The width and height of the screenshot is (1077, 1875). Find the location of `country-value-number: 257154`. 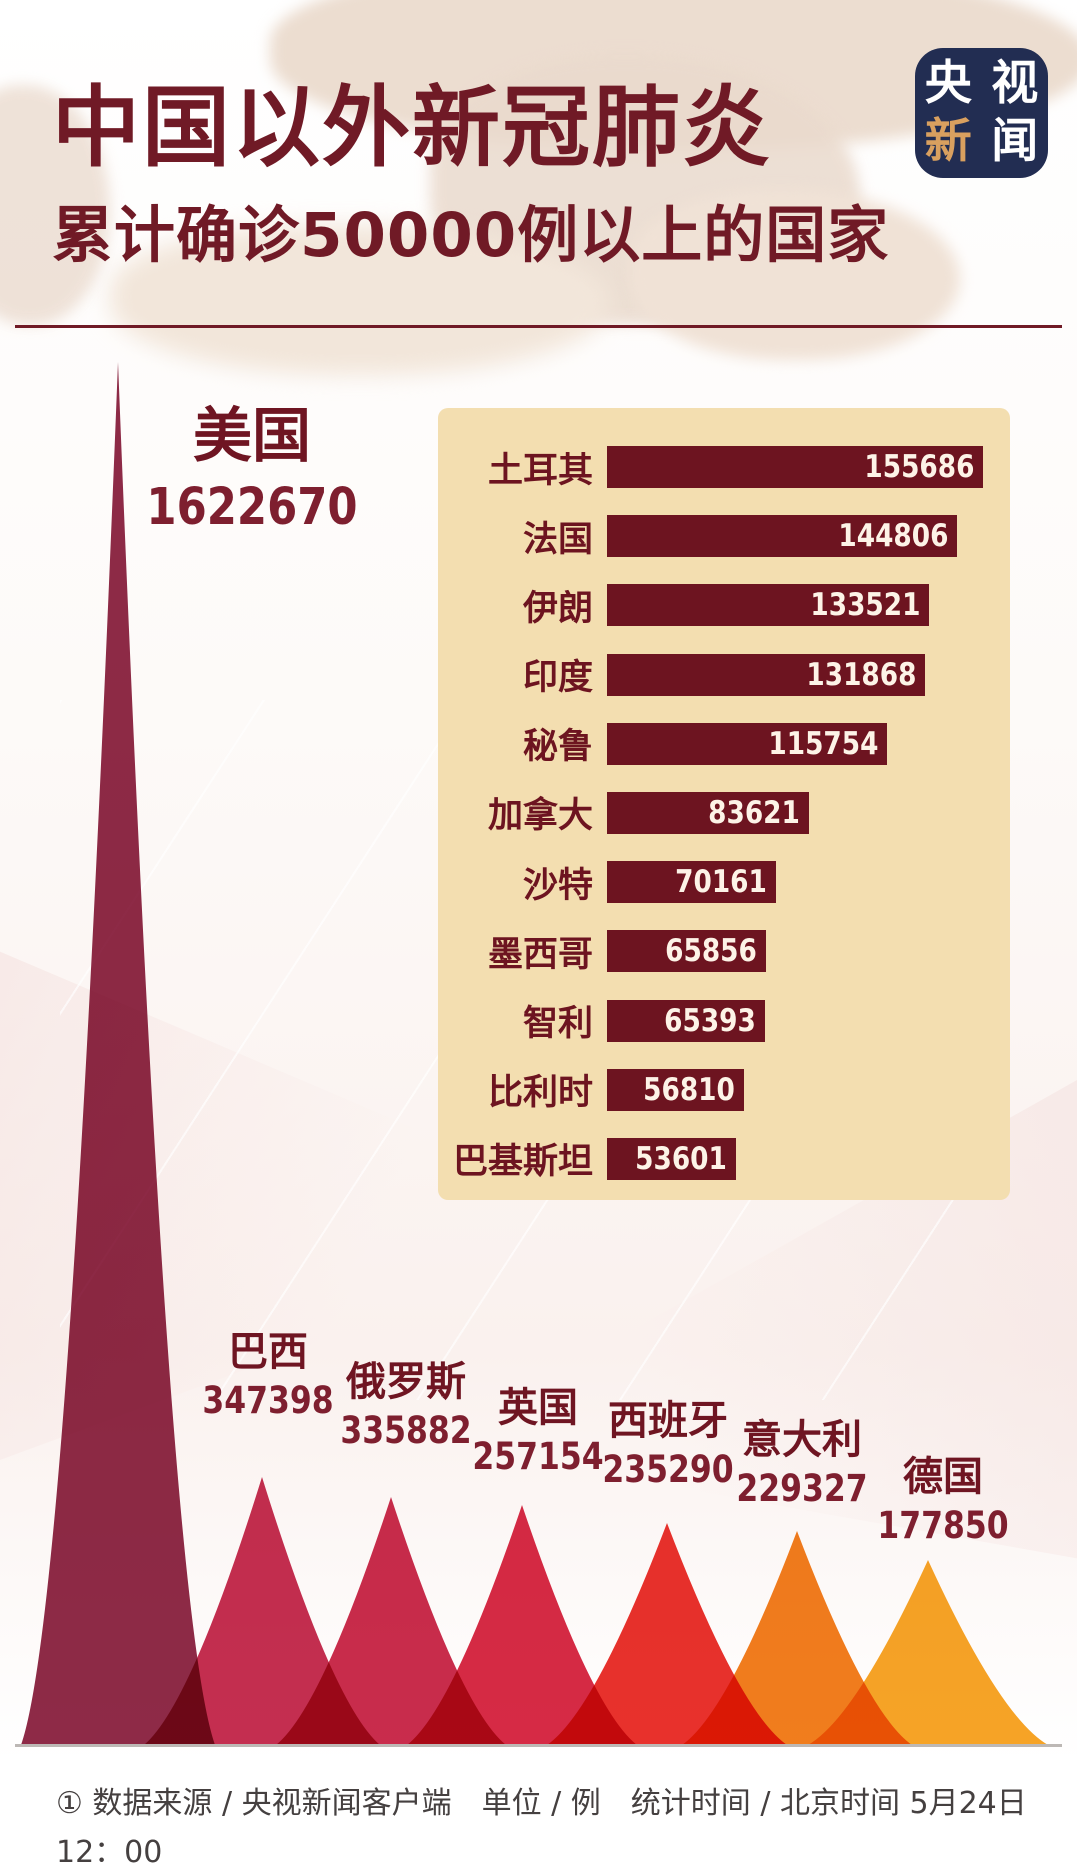

country-value-number: 257154 is located at coordinates (538, 1456).